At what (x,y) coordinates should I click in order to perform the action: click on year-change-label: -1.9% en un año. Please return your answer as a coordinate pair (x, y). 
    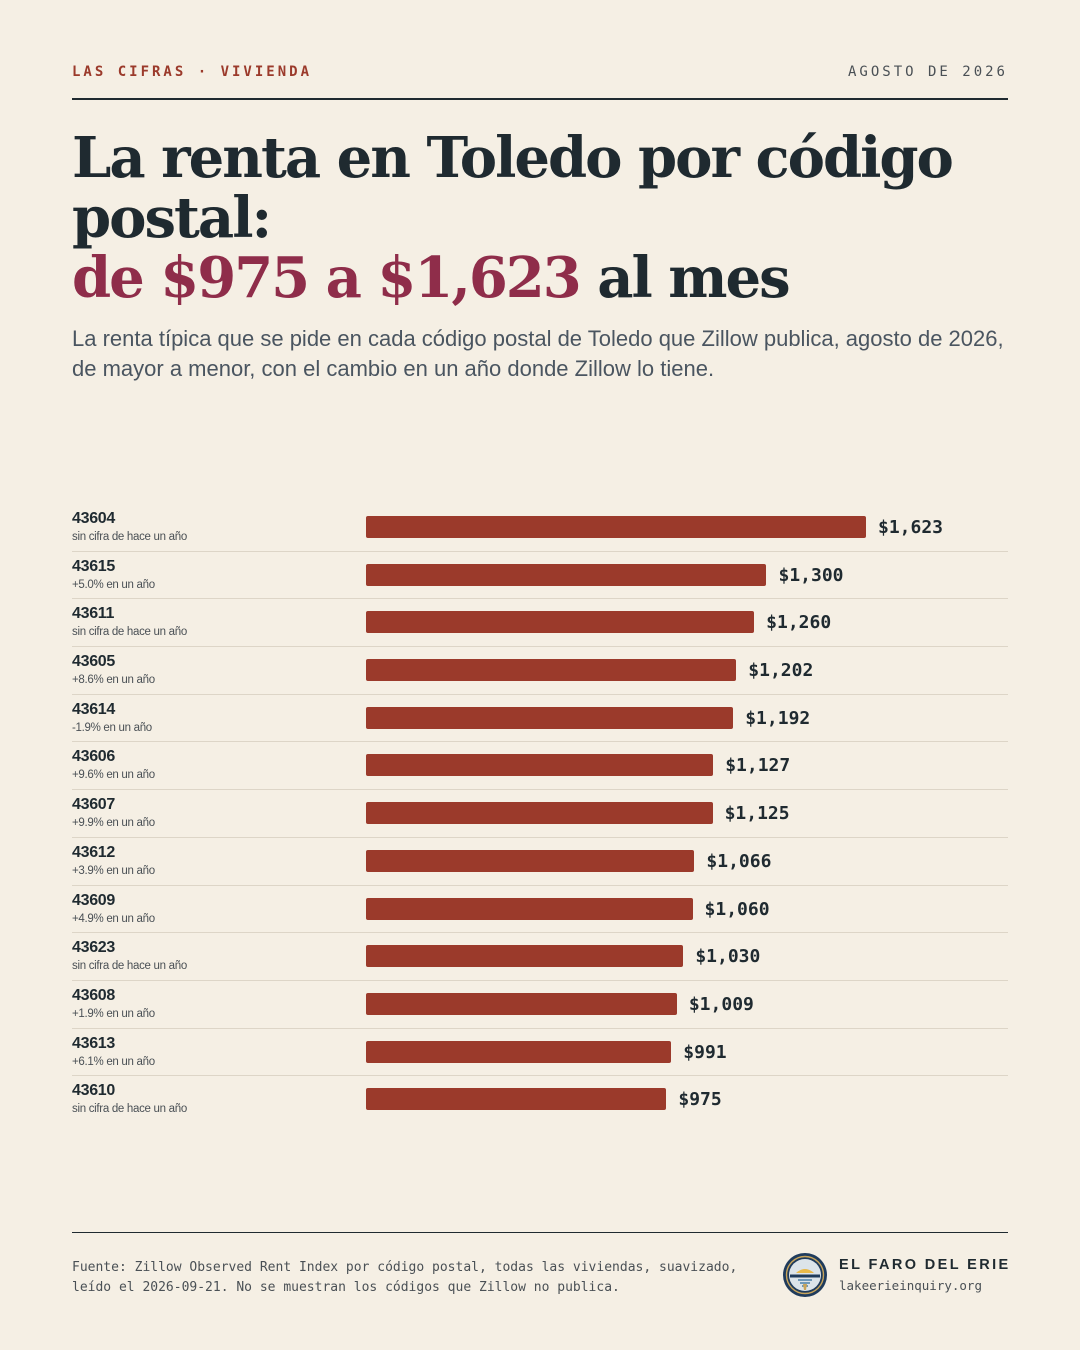
    Looking at the image, I should click on (112, 727).